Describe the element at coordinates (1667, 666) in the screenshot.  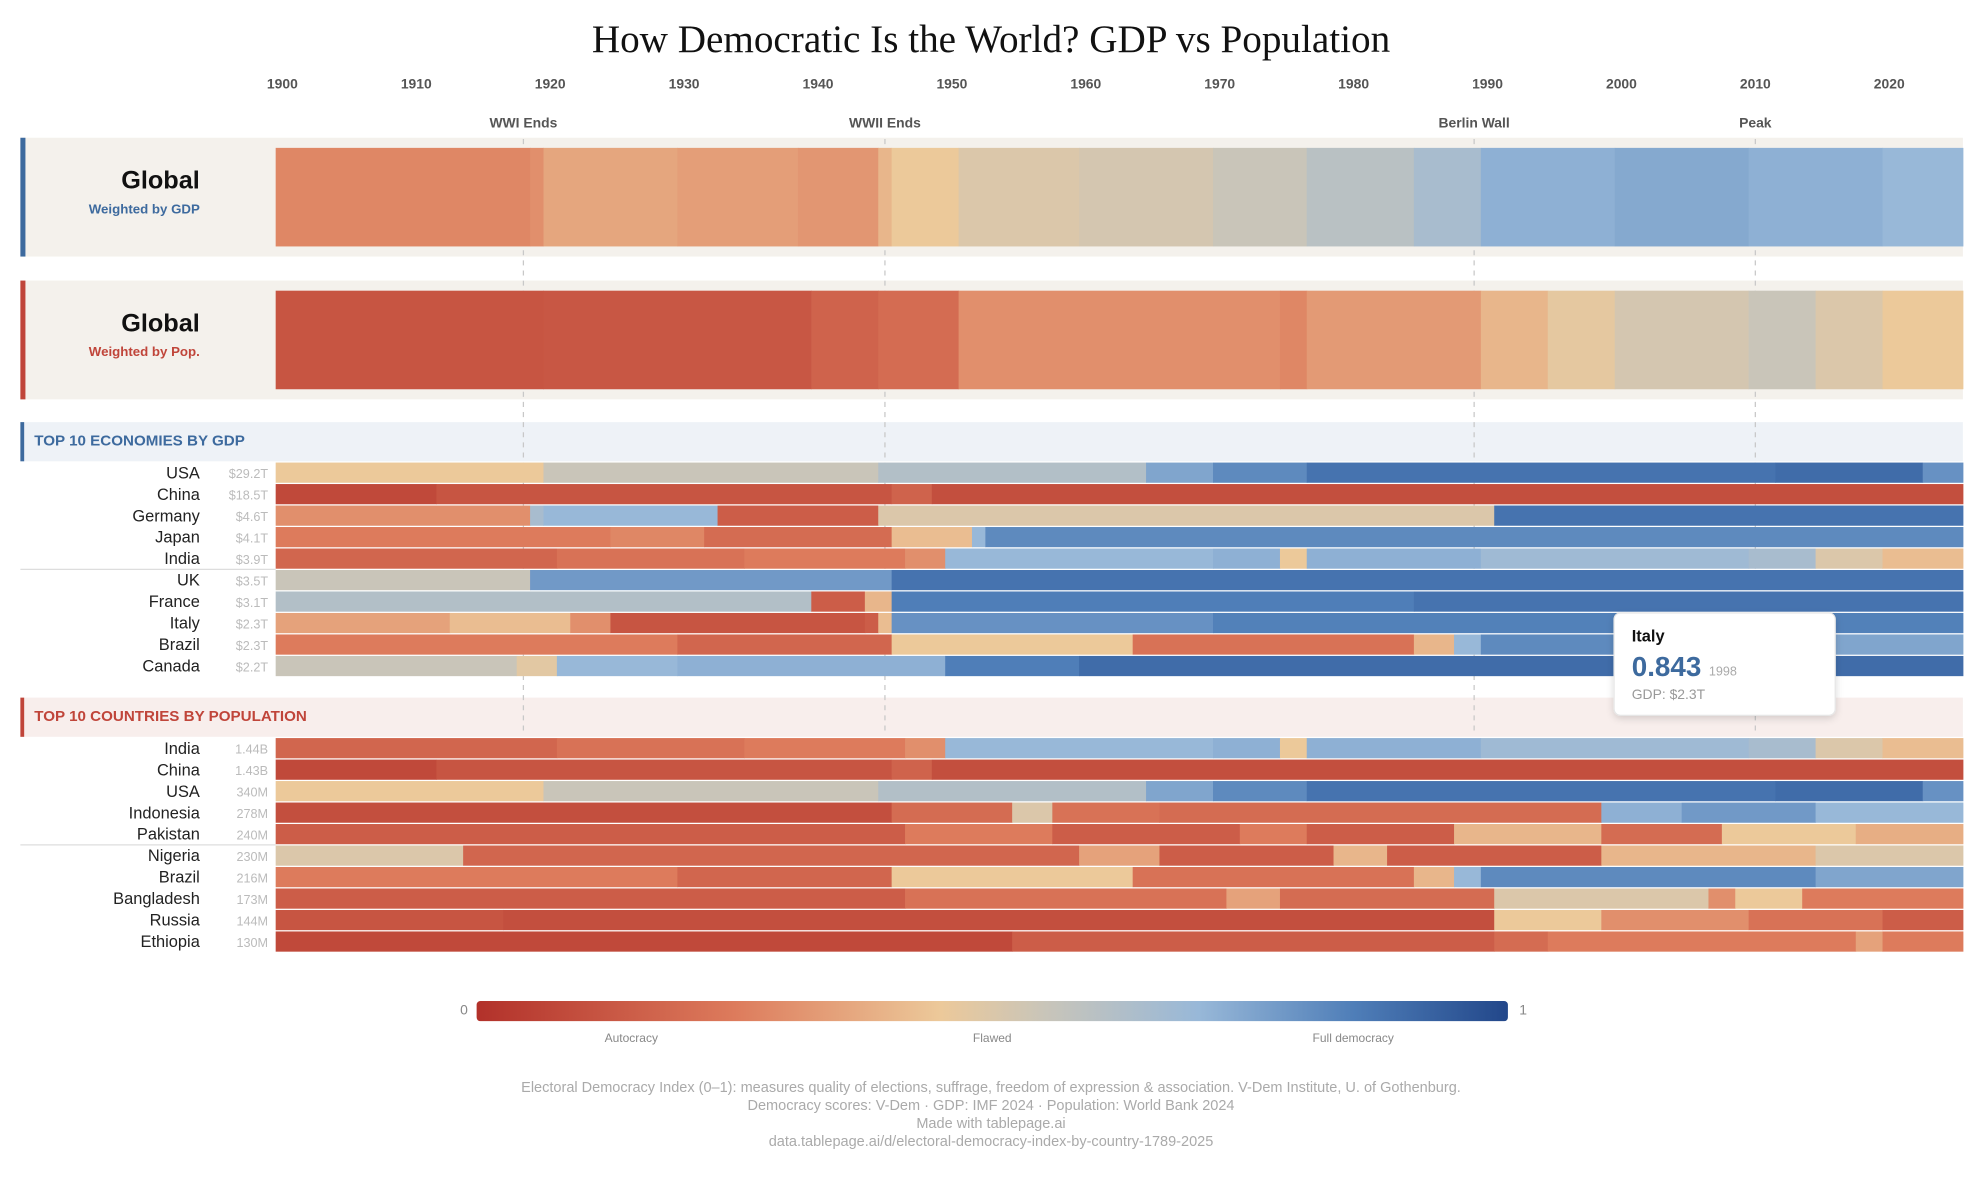
I see `tooltip-value: 0.843` at that location.